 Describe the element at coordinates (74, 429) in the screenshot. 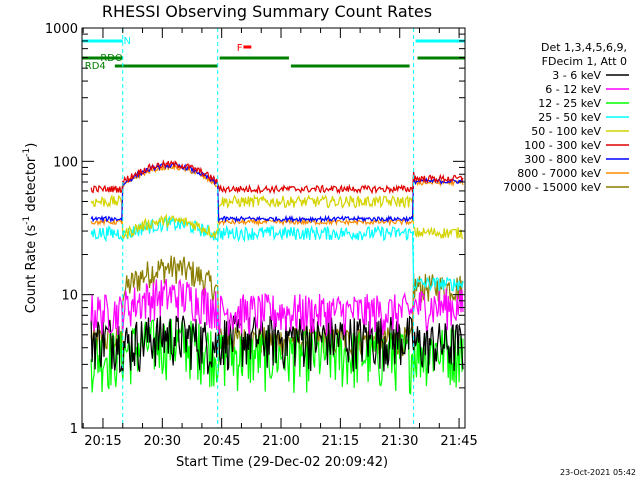

I see `y-tick-label: 1` at that location.